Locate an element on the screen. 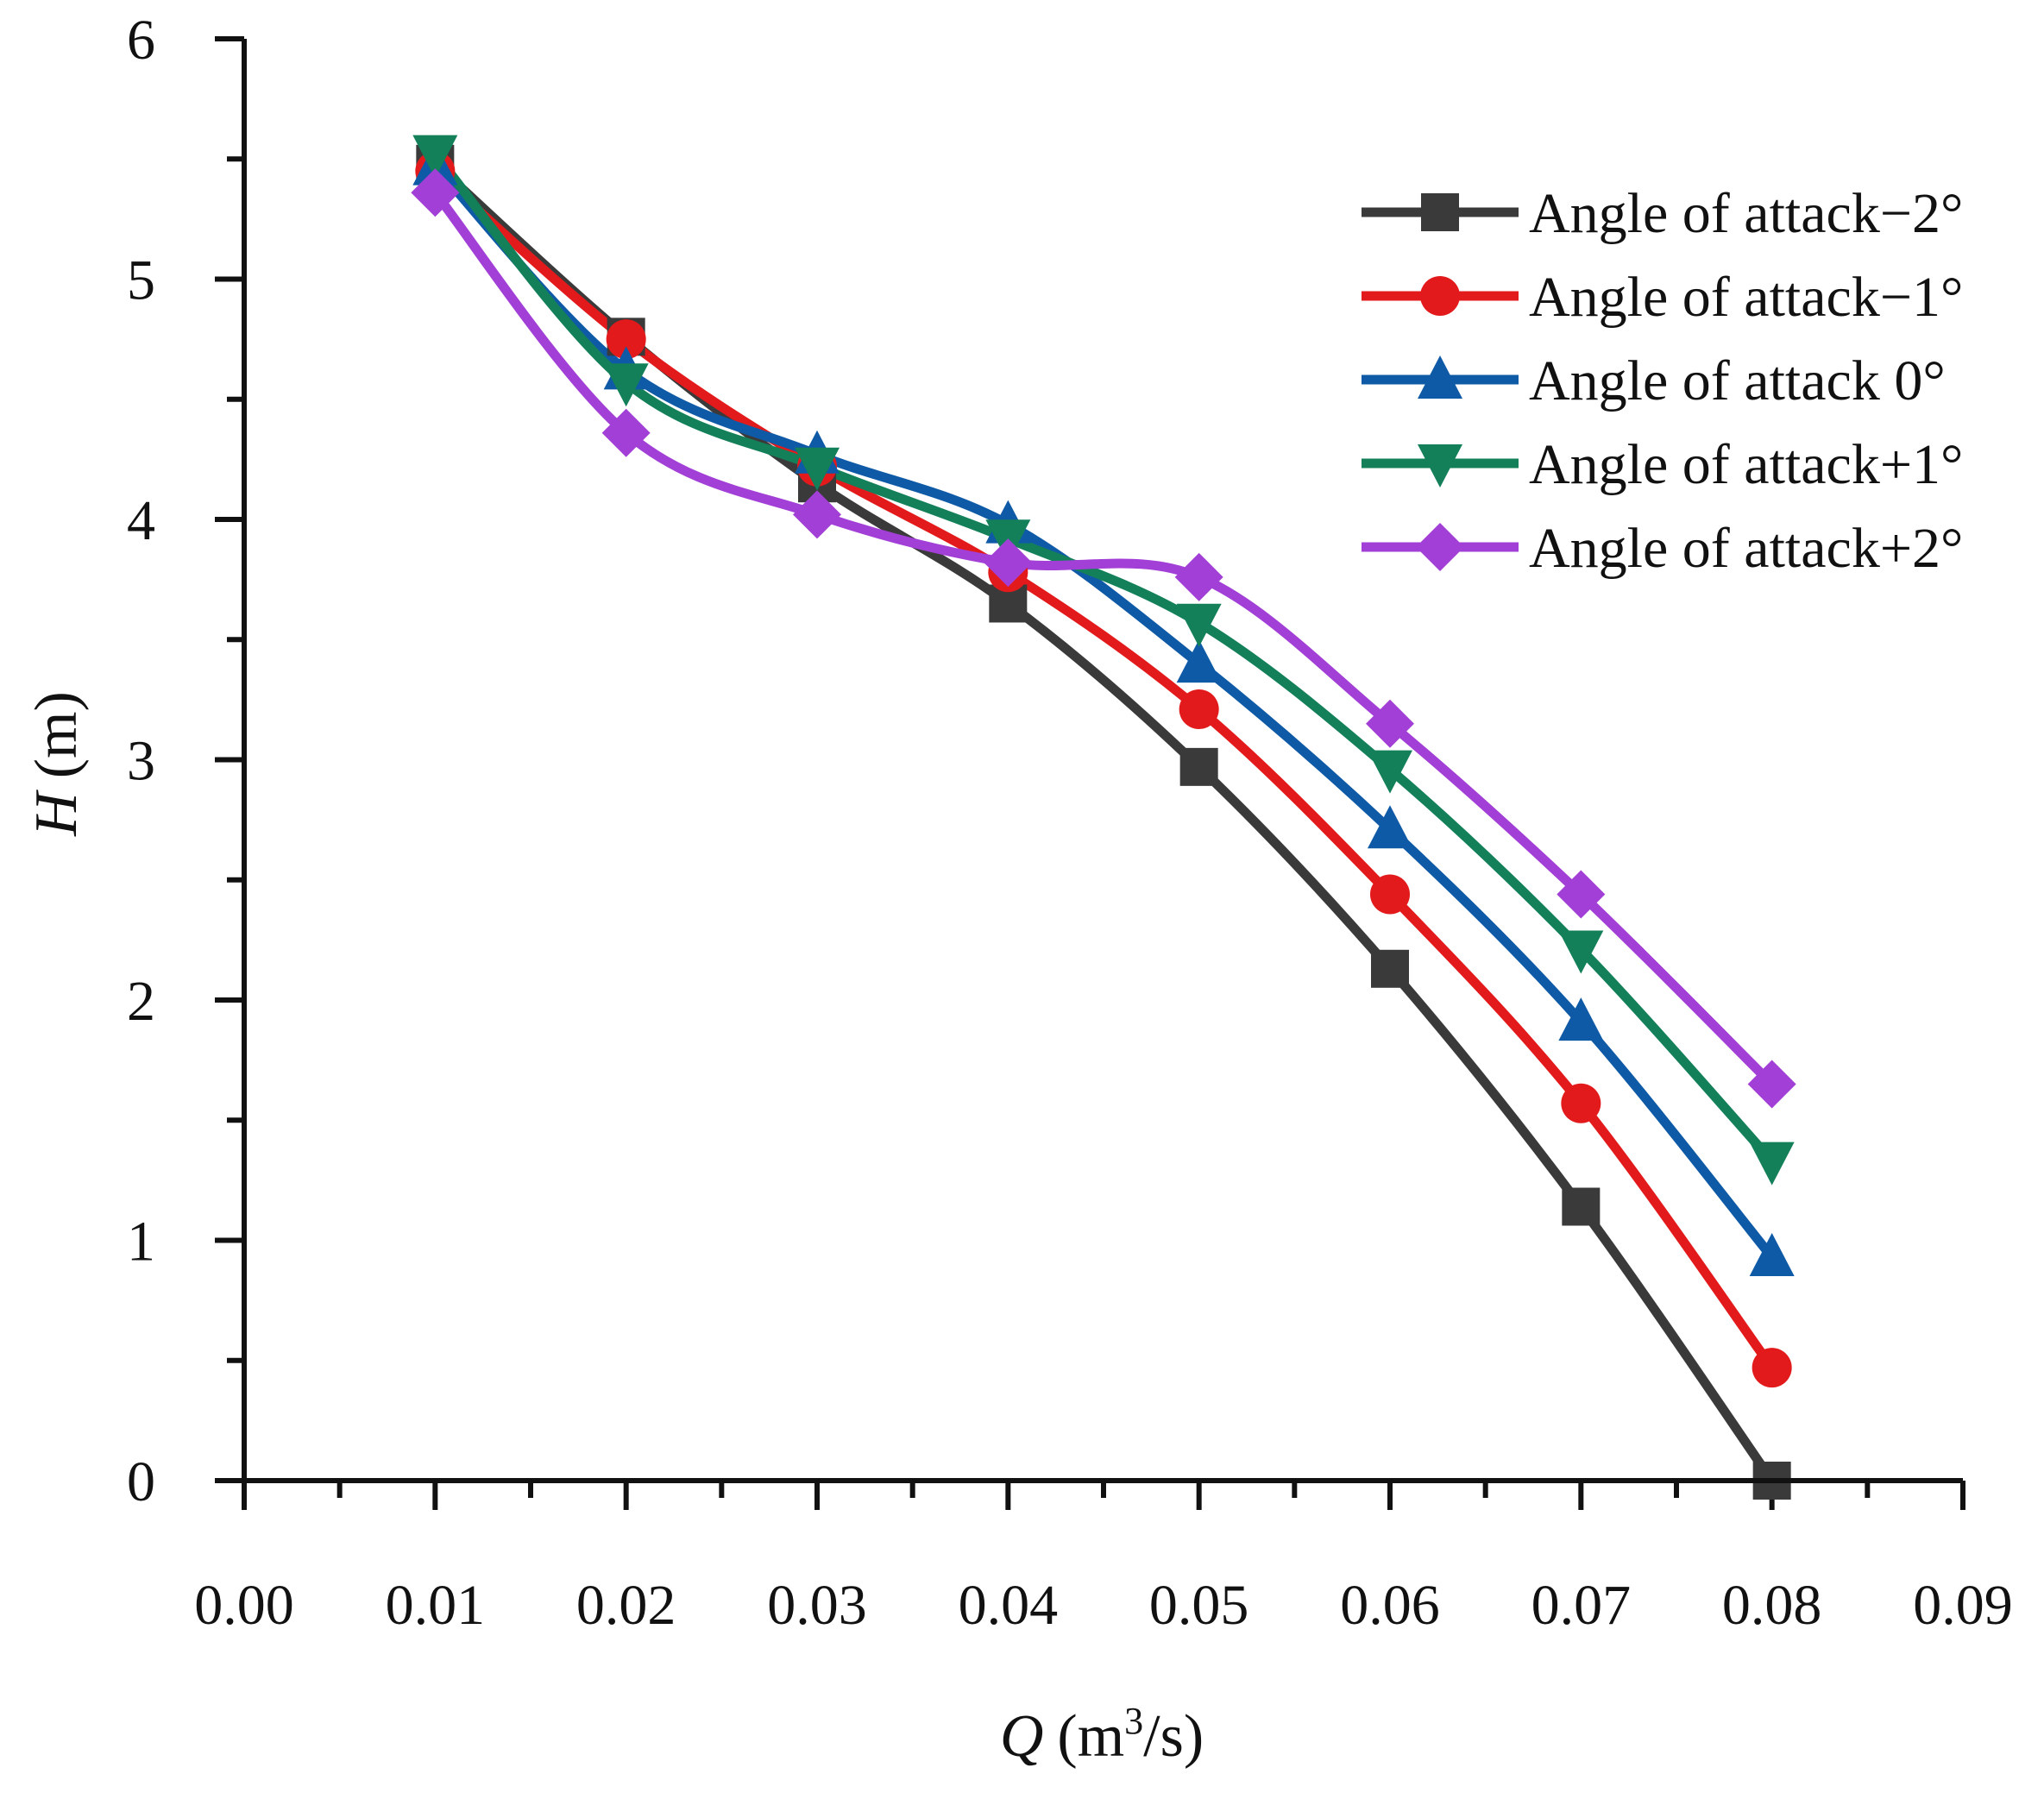 This screenshot has width=2044, height=1799. y-axis-title: H(m) is located at coordinates (56, 764).